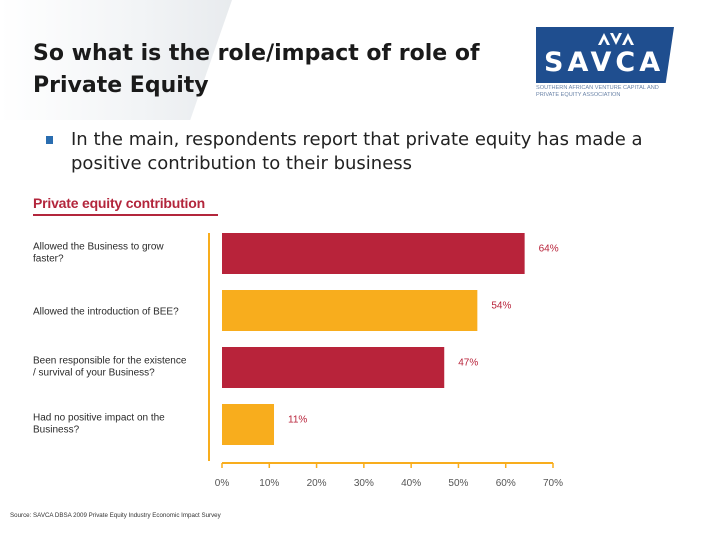 The height and width of the screenshot is (540, 720). I want to click on x-tick-label-4: 40%, so click(411, 483).